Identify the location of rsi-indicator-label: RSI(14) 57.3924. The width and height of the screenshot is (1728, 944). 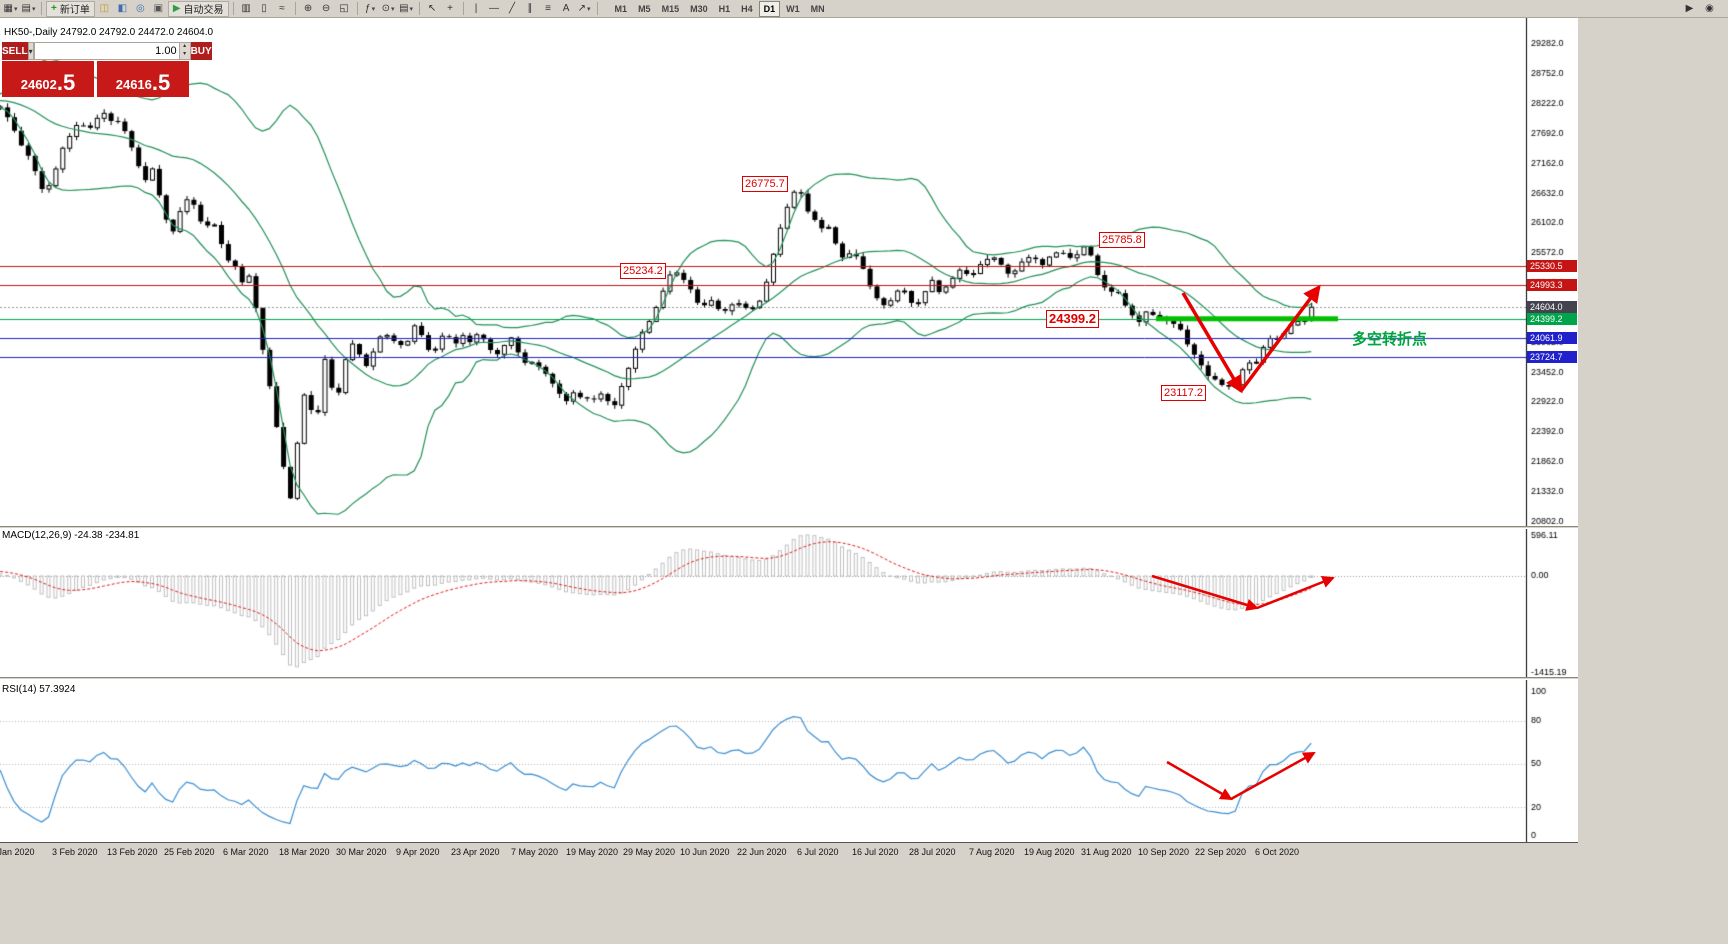
(39, 689).